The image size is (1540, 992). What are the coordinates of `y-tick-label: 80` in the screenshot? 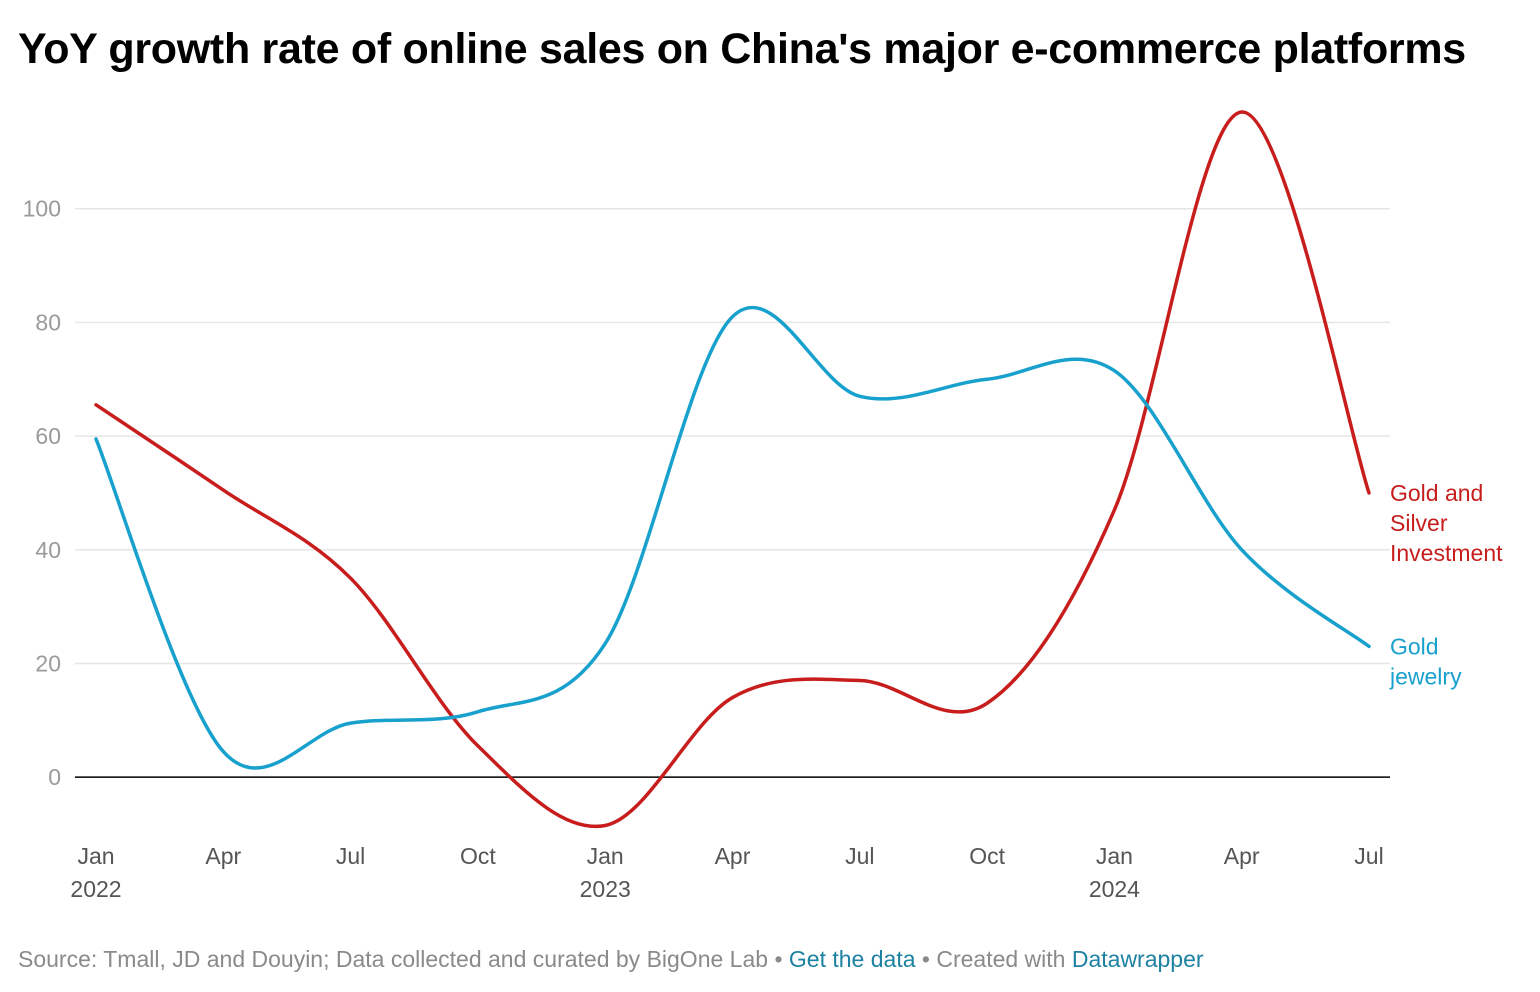 It's located at (48, 322).